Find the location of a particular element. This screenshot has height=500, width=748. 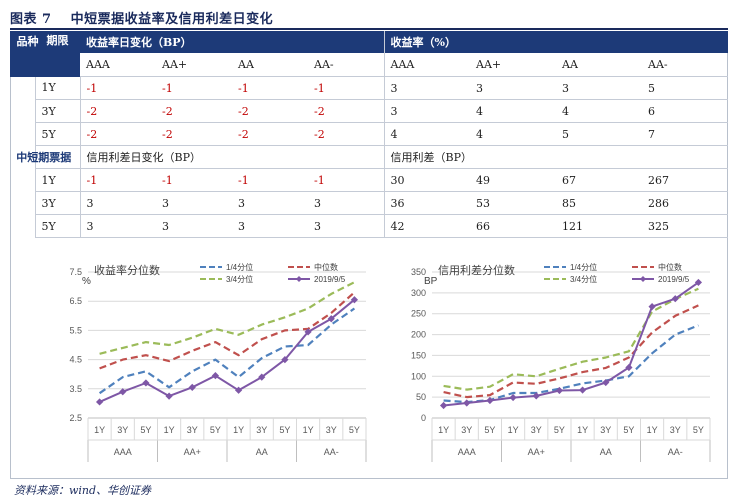

legend-label: 2019/9/5 is located at coordinates (330, 279).